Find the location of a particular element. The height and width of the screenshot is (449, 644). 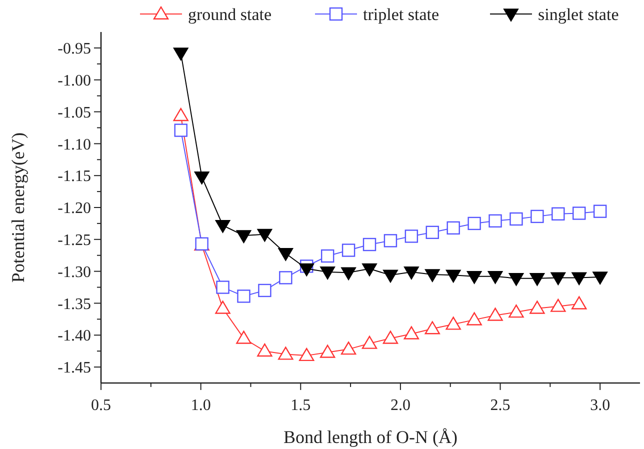

y-tick-label: -1.15 is located at coordinates (74, 177).